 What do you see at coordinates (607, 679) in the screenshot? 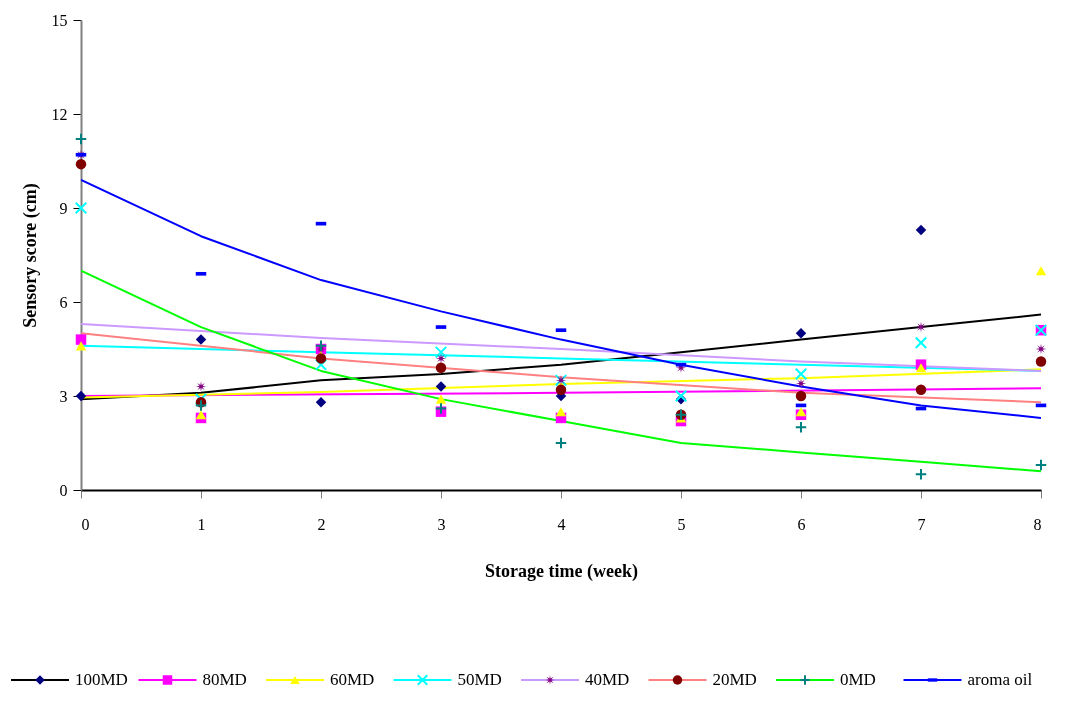
I see `legend-label: 40MD` at bounding box center [607, 679].